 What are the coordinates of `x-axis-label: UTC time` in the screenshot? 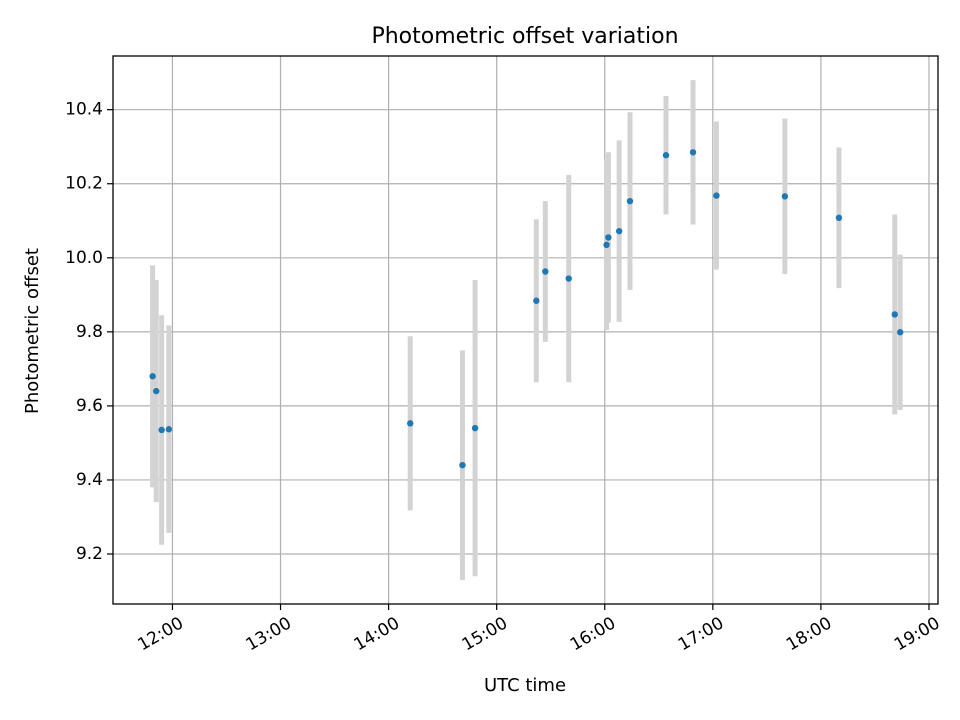 It's located at (525, 685).